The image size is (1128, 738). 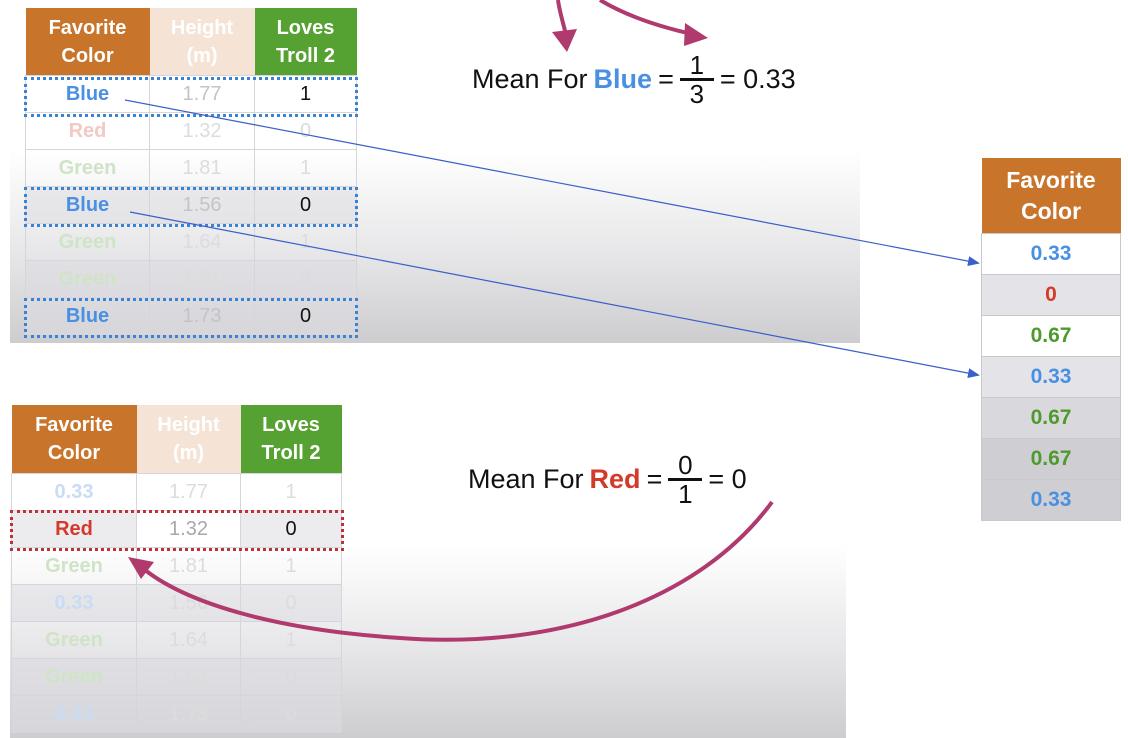 What do you see at coordinates (564, 40) in the screenshot?
I see `magenta-arrowhead-left` at bounding box center [564, 40].